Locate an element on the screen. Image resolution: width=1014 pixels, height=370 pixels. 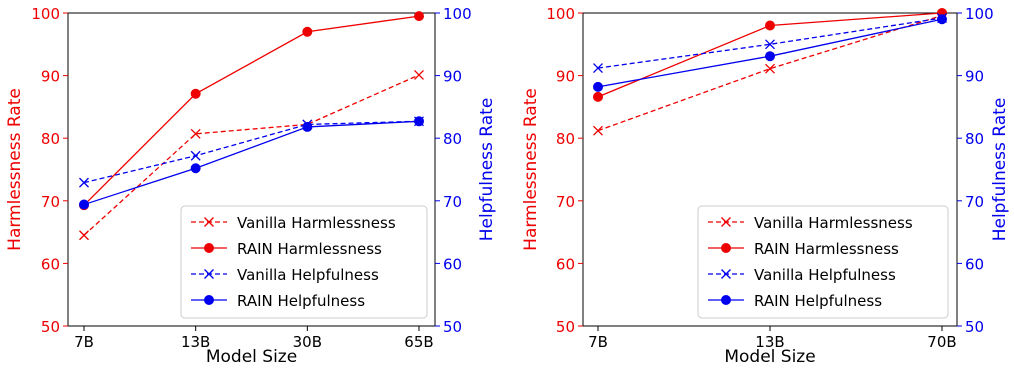
series-rain-harmlessness is located at coordinates (770, 55).